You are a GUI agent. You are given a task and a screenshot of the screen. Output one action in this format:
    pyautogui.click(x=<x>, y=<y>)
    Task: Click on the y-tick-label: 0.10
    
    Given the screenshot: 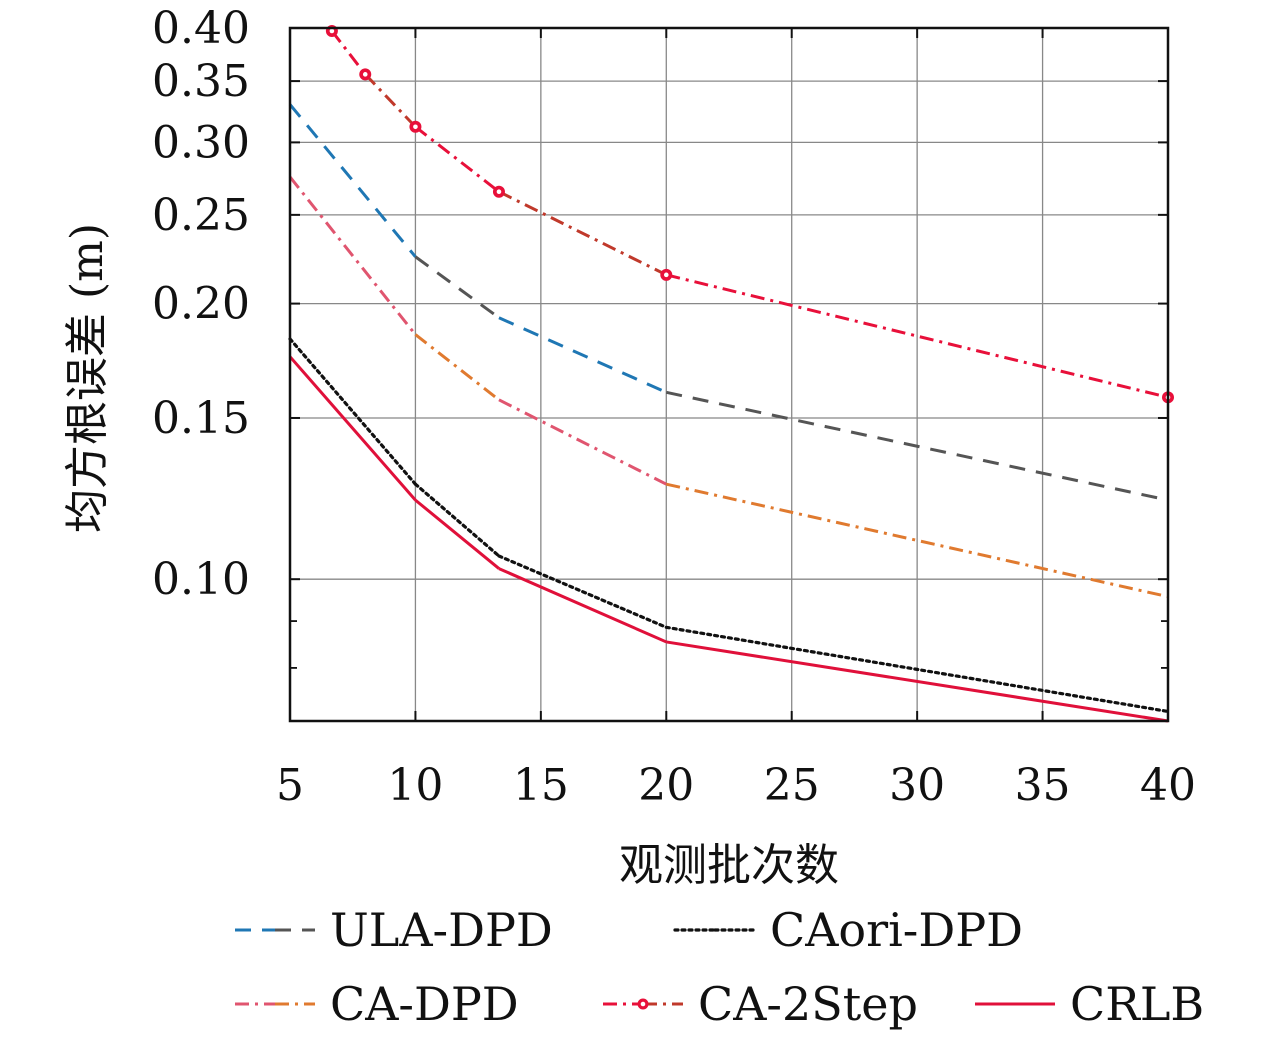 What is the action you would take?
    pyautogui.click(x=201, y=579)
    